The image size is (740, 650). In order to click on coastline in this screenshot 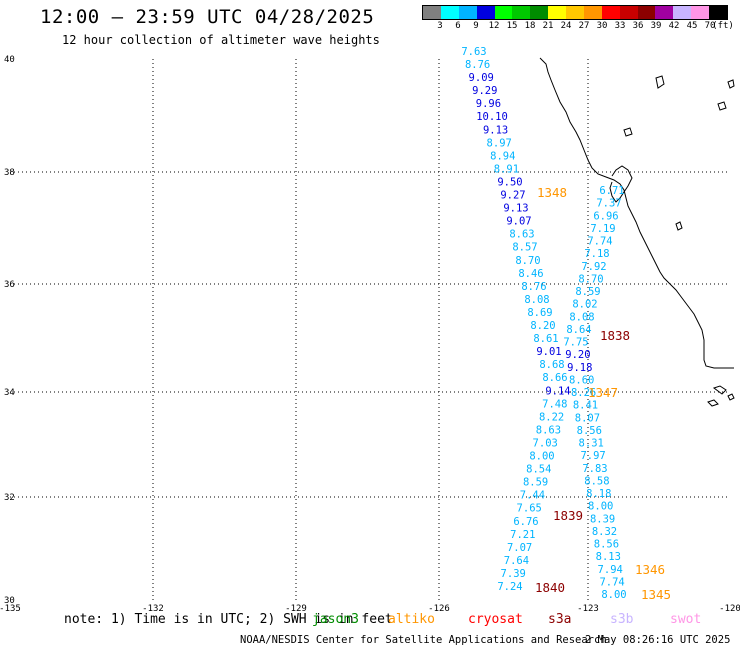, I will do `click(636, 213)`.